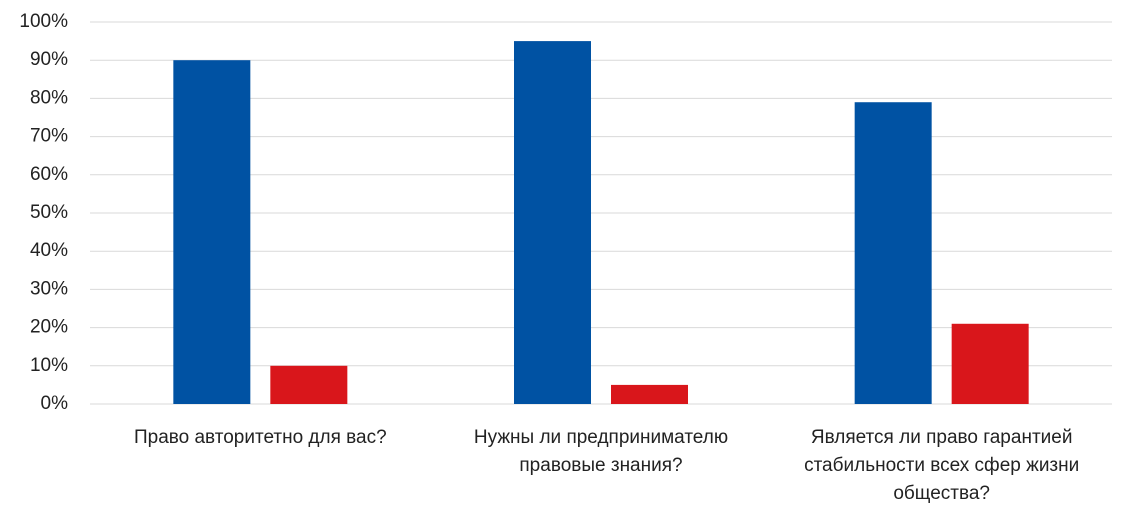 This screenshot has width=1132, height=511. What do you see at coordinates (49, 136) in the screenshot?
I see `y-tick-label: 70%` at bounding box center [49, 136].